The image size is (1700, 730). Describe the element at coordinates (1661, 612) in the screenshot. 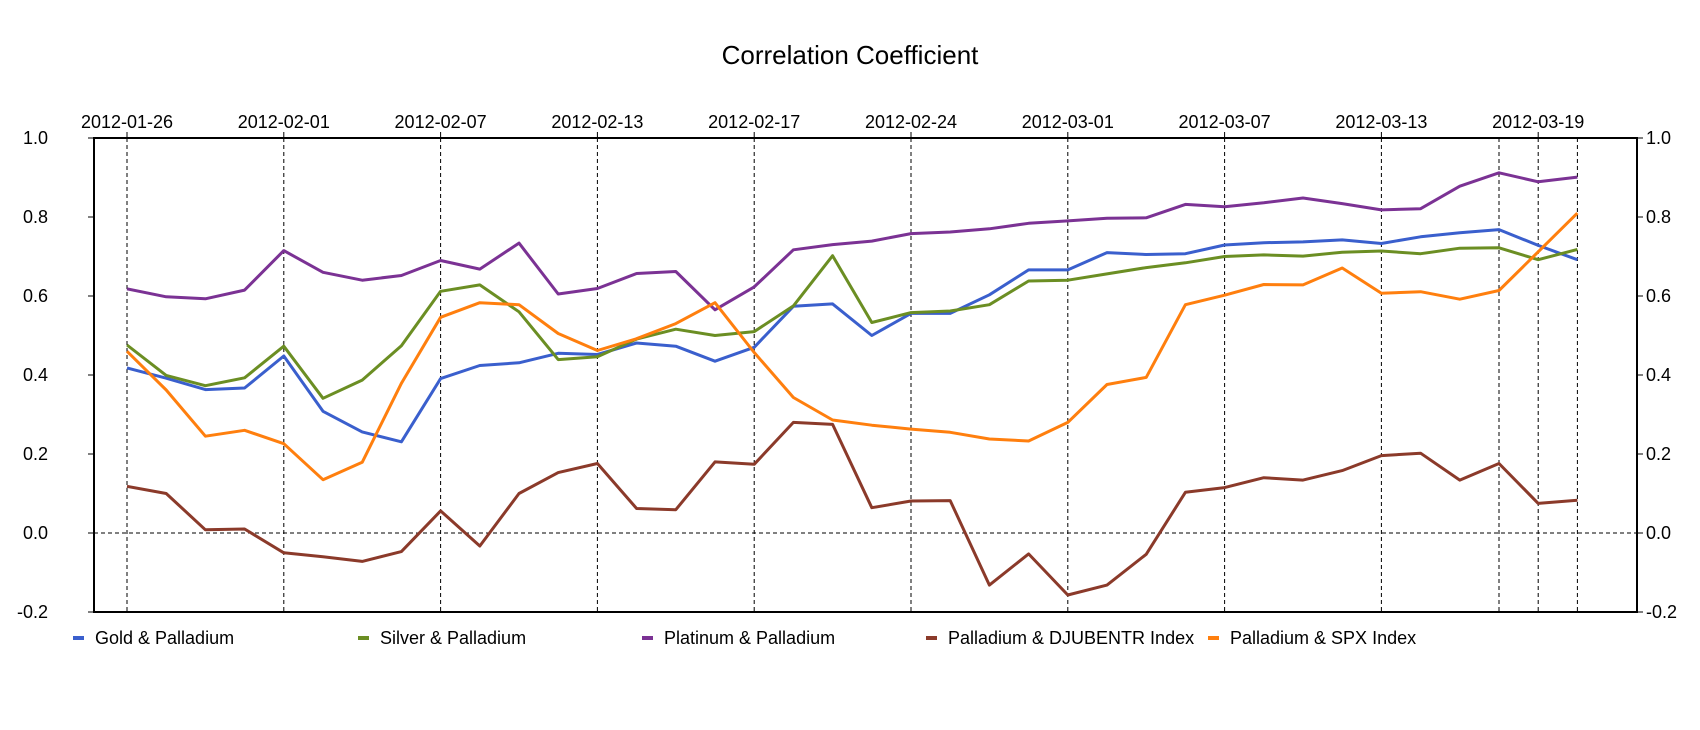

I see `y-tick-label-right: -0.2` at that location.